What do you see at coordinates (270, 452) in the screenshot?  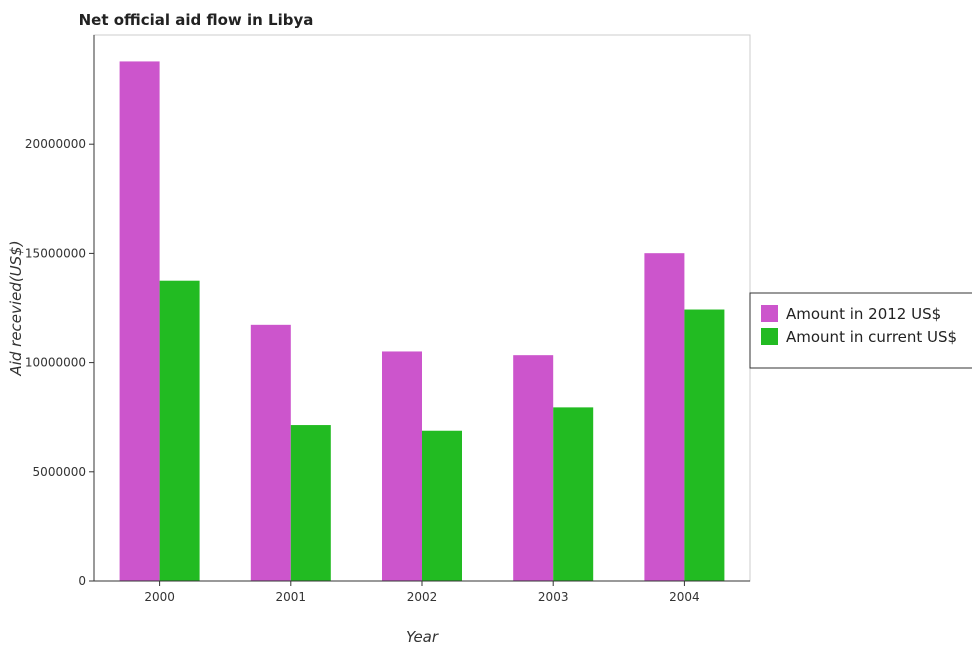 I see `bar-amount-2012-usd-2001` at bounding box center [270, 452].